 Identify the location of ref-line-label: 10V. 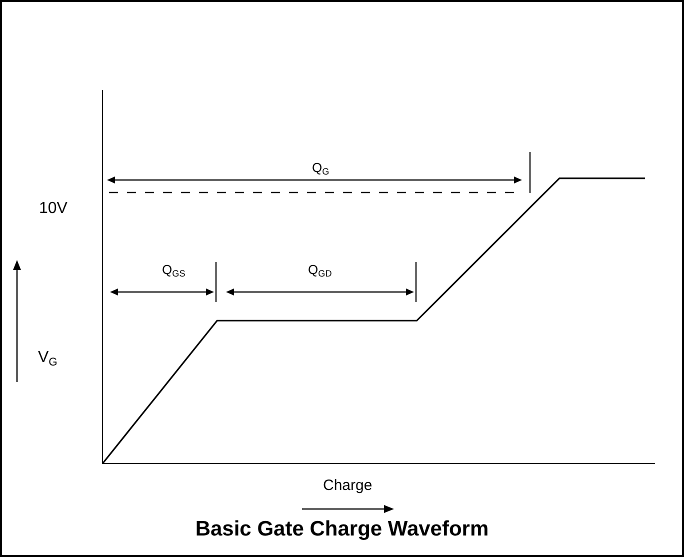
(53, 208).